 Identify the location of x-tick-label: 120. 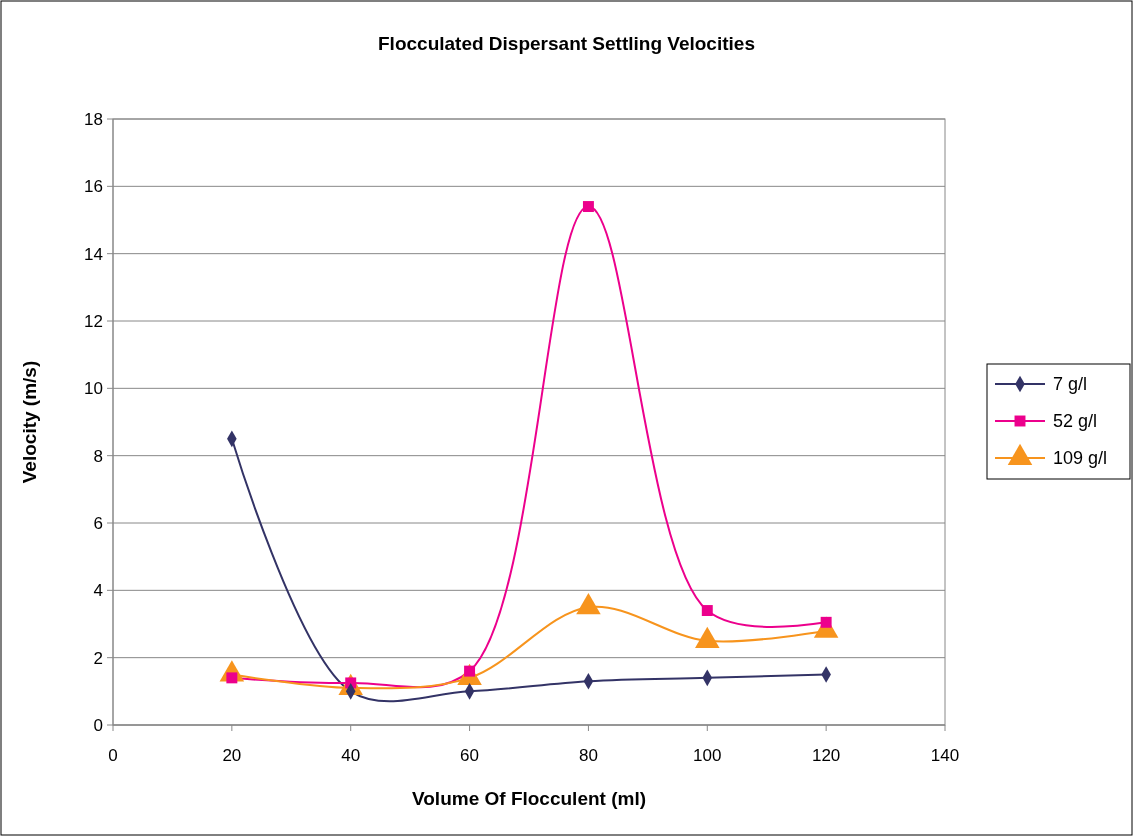
(826, 755).